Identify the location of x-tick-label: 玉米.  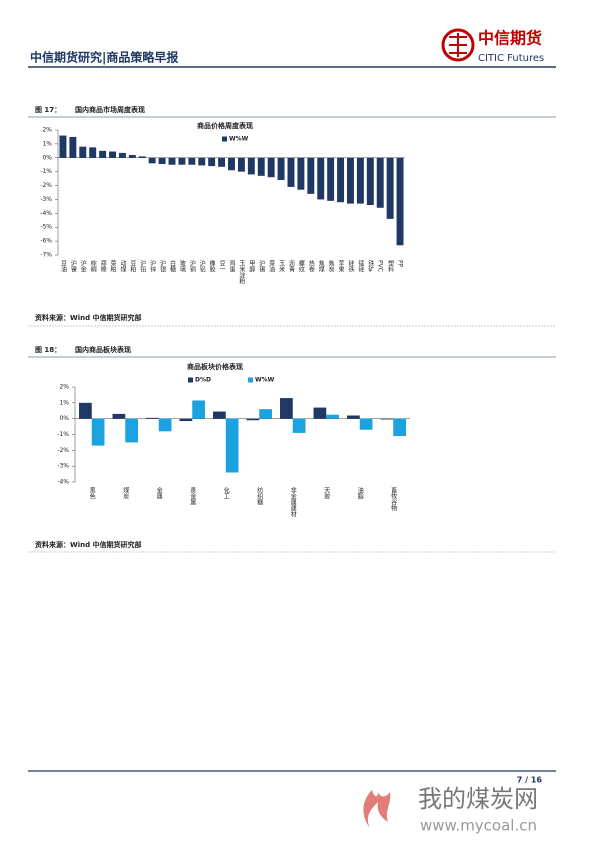
(281, 266).